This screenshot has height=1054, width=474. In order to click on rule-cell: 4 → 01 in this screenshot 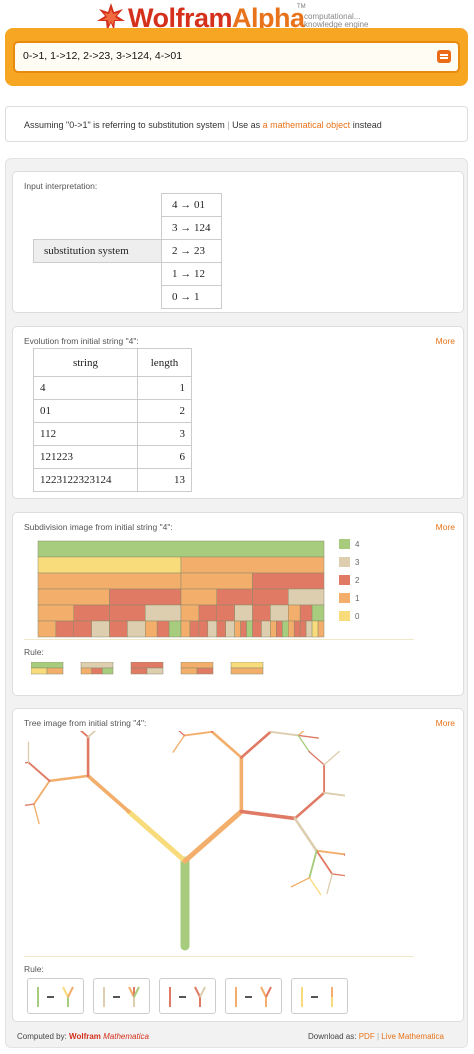, I will do `click(191, 205)`.